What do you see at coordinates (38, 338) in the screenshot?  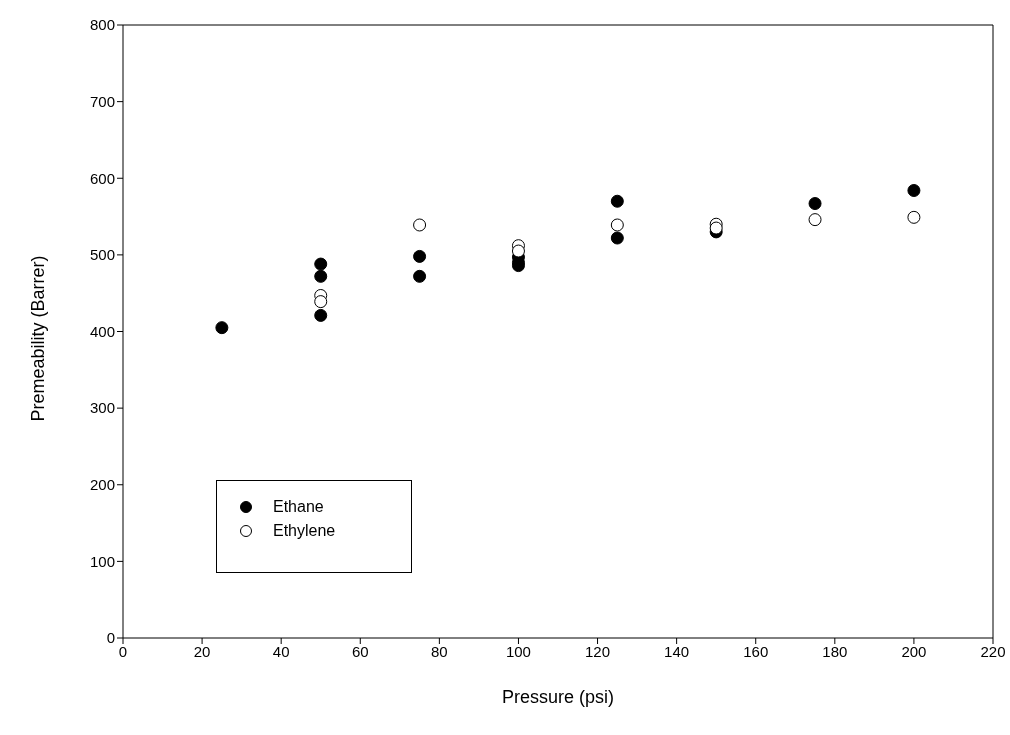 I see `y-axis-title: Premeability (Barrer)` at bounding box center [38, 338].